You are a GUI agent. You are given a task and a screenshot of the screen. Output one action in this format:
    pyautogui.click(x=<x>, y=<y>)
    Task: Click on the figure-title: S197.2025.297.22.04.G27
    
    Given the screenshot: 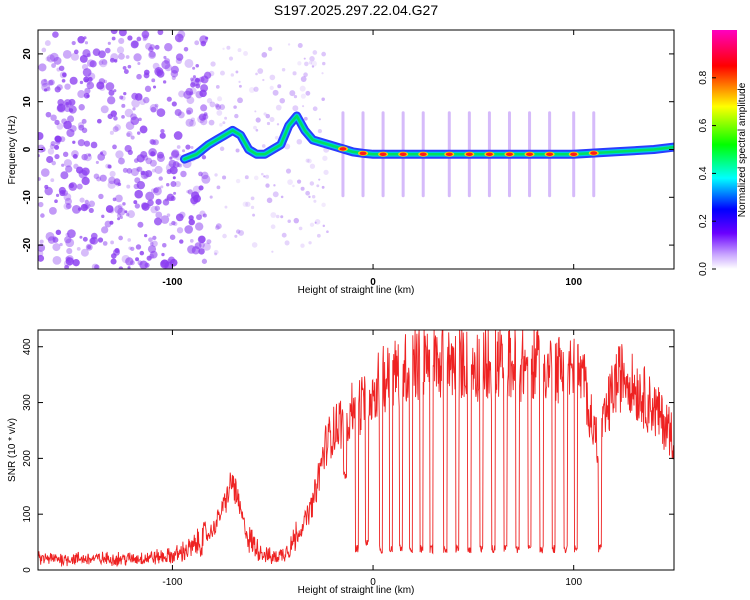 What is the action you would take?
    pyautogui.click(x=356, y=10)
    